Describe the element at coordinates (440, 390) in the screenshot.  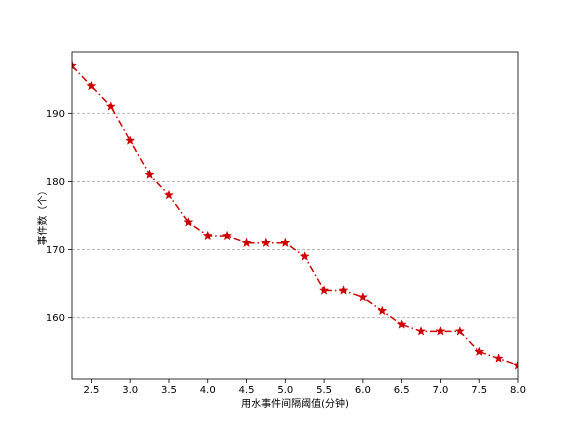
I see `x-tick-label: 7.0` at that location.